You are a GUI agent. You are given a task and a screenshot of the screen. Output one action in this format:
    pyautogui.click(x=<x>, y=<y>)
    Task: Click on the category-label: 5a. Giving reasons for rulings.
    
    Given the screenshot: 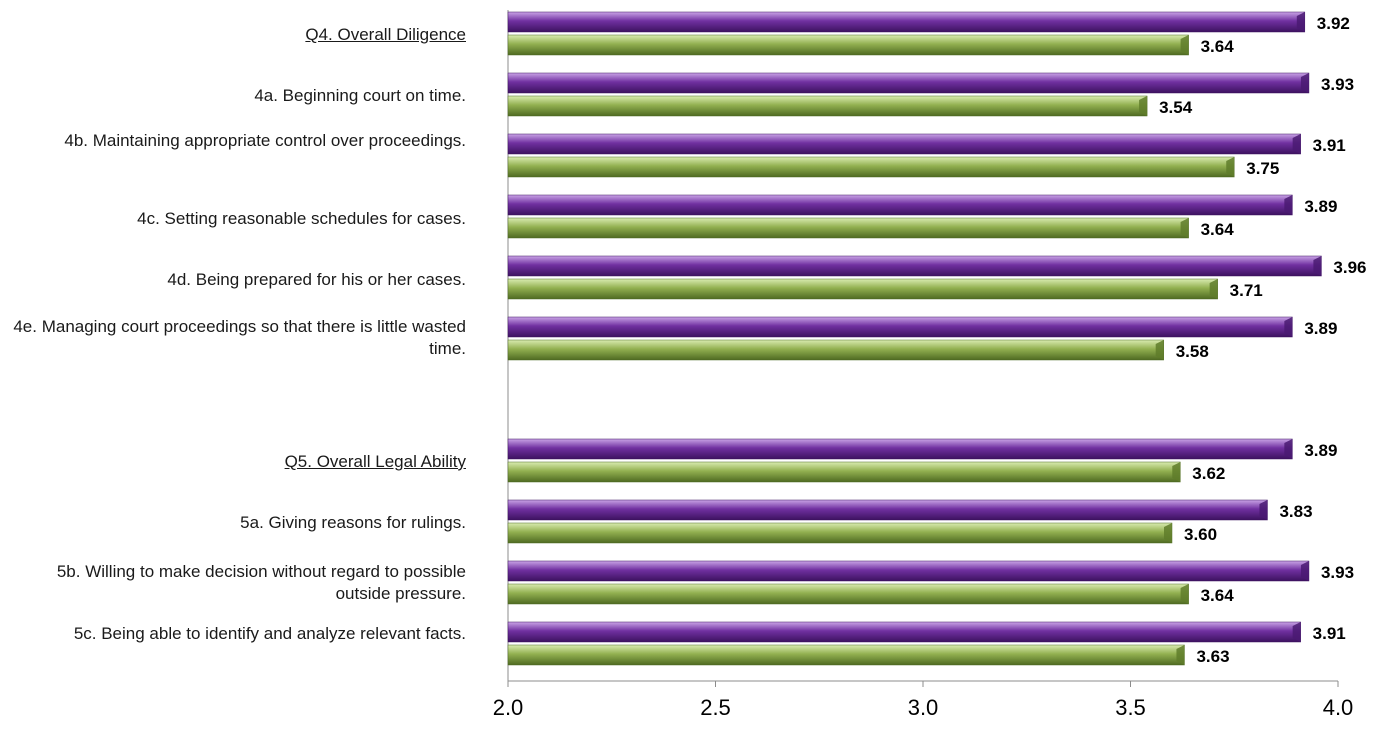 What is the action you would take?
    pyautogui.click(x=353, y=522)
    